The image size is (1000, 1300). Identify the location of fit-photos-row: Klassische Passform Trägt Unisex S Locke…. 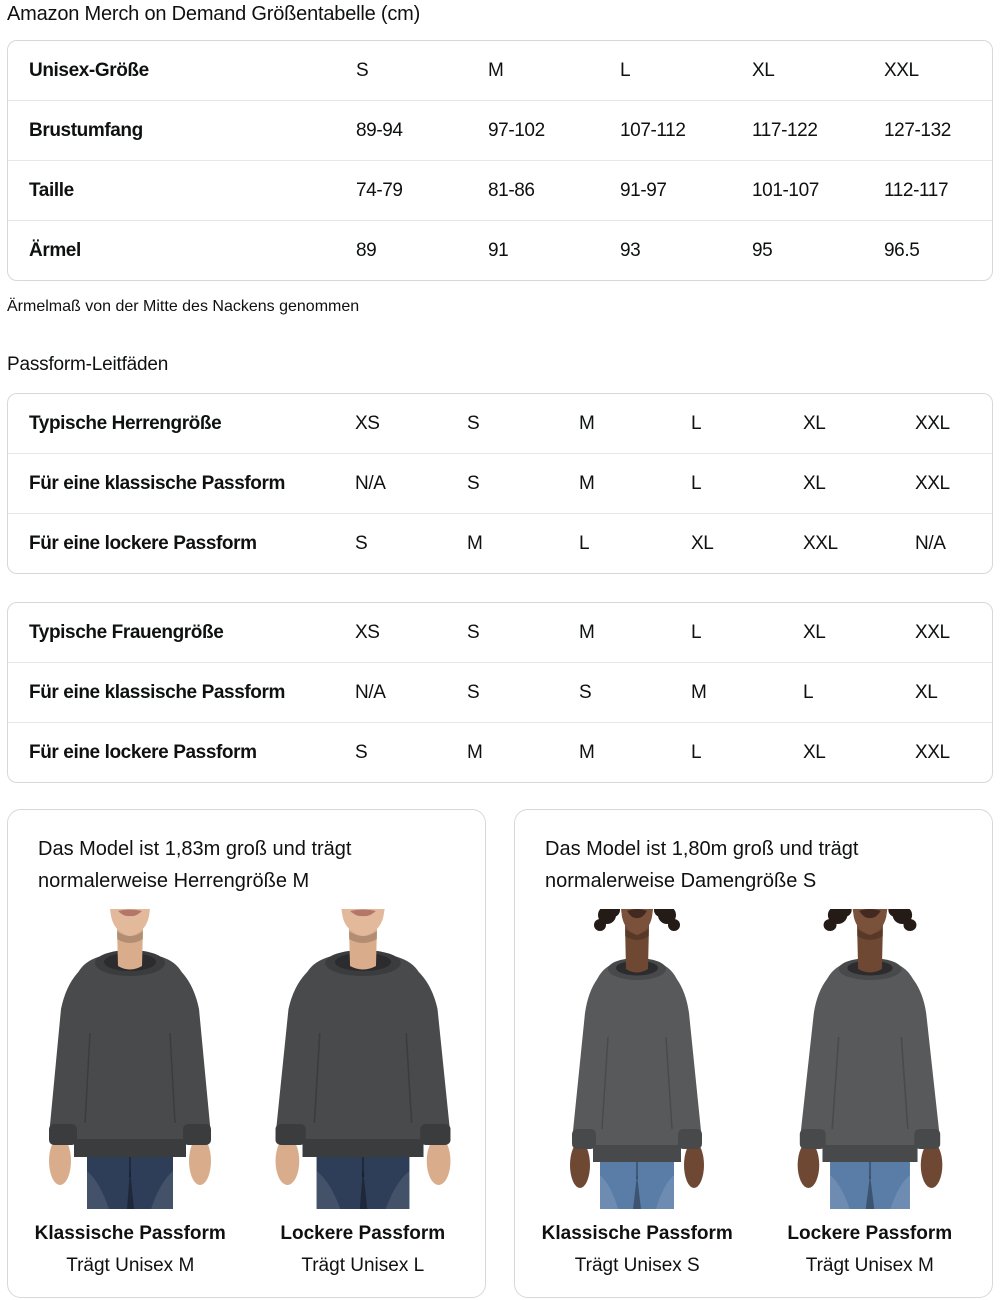
(753, 1093).